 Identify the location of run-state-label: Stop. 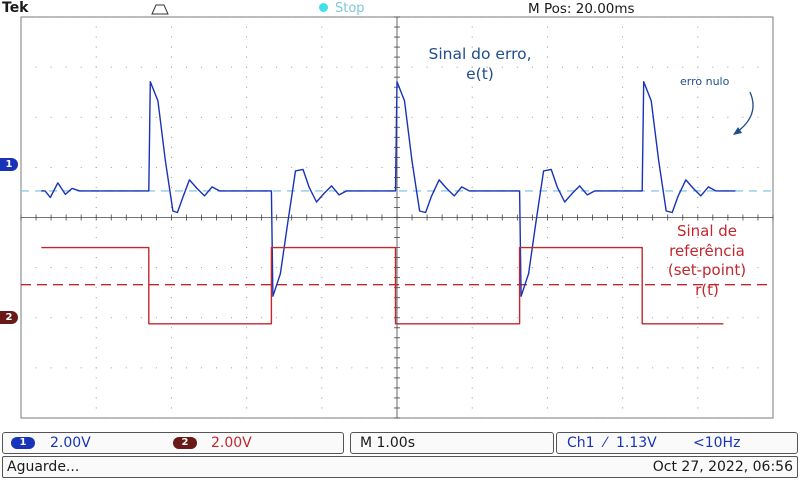
(350, 8).